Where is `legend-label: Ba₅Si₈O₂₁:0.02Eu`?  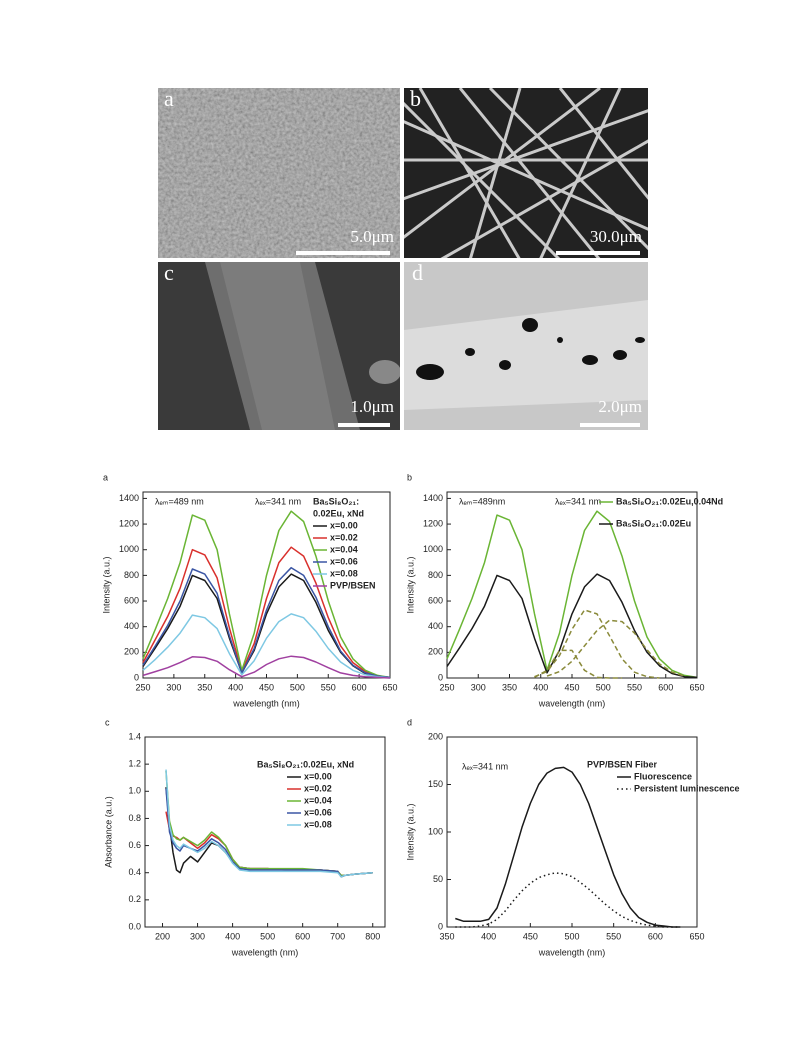
legend-label: Ba₅Si₈O₂₁:0.02Eu is located at coordinates (653, 523).